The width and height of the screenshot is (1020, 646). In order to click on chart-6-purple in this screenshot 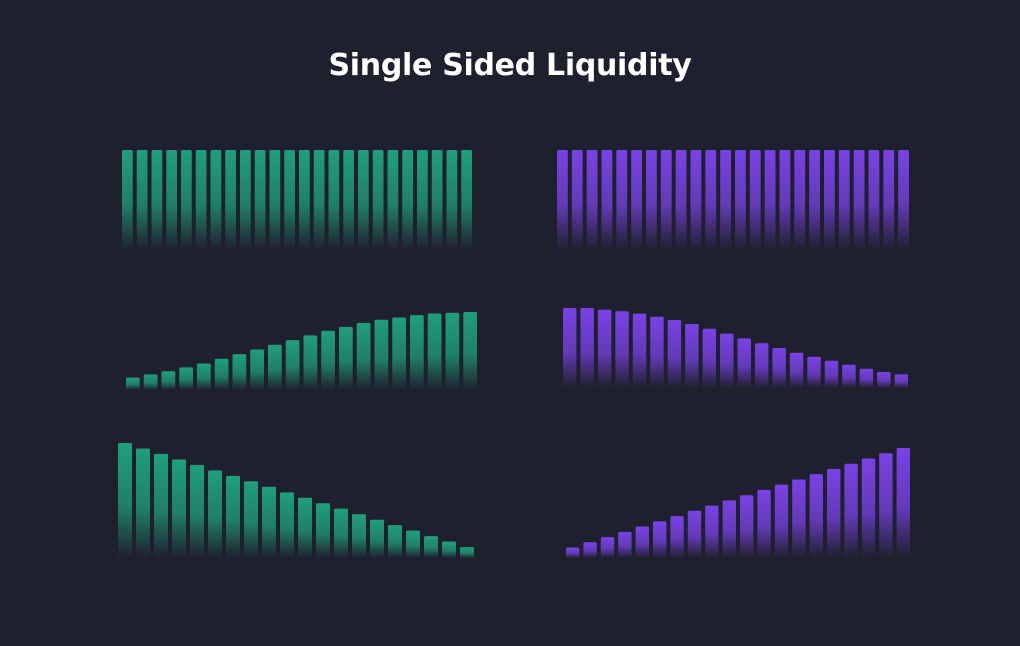, I will do `click(738, 503)`.